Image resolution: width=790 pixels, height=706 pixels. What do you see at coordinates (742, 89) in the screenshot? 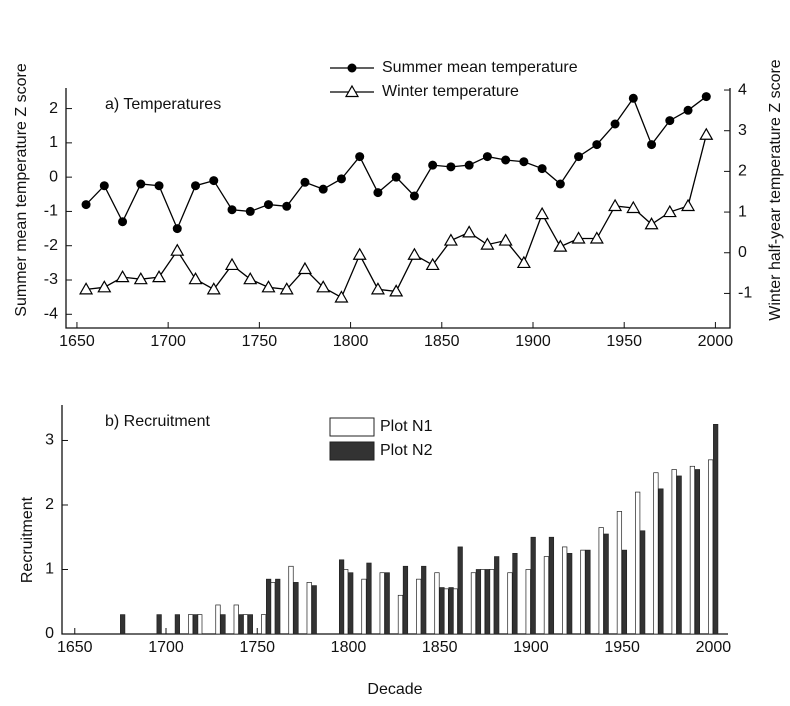
I see `y2-tick-label: 4` at bounding box center [742, 89].